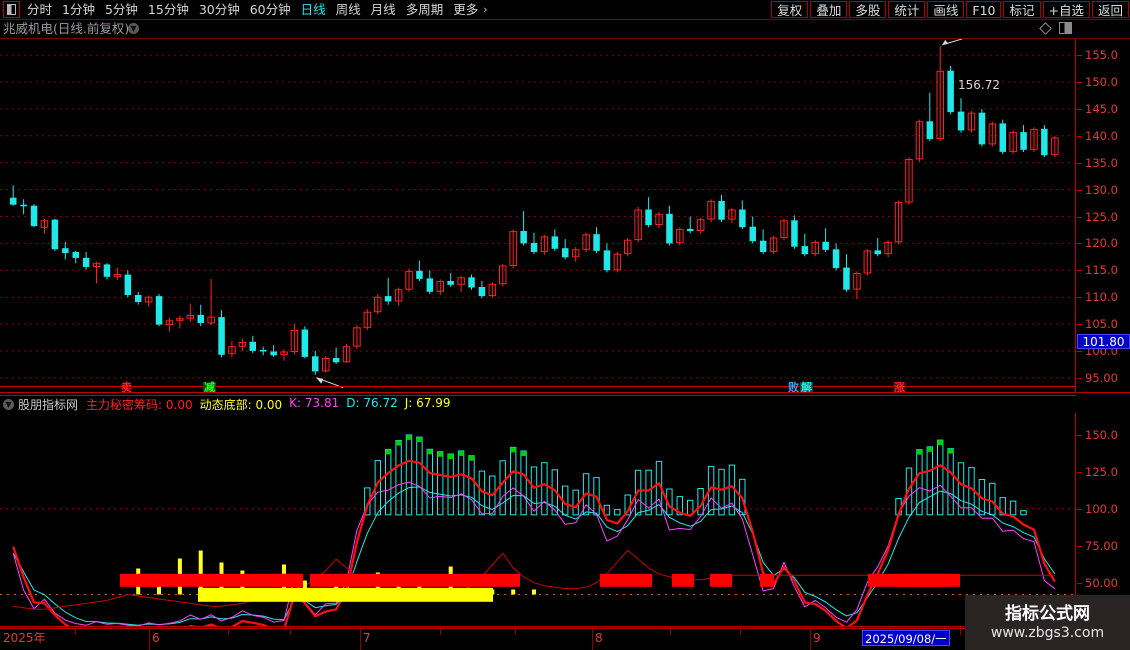  Describe the element at coordinates (139, 405) in the screenshot. I see `indicator-entry-0: 主力秘密筹码: 0.00` at that location.